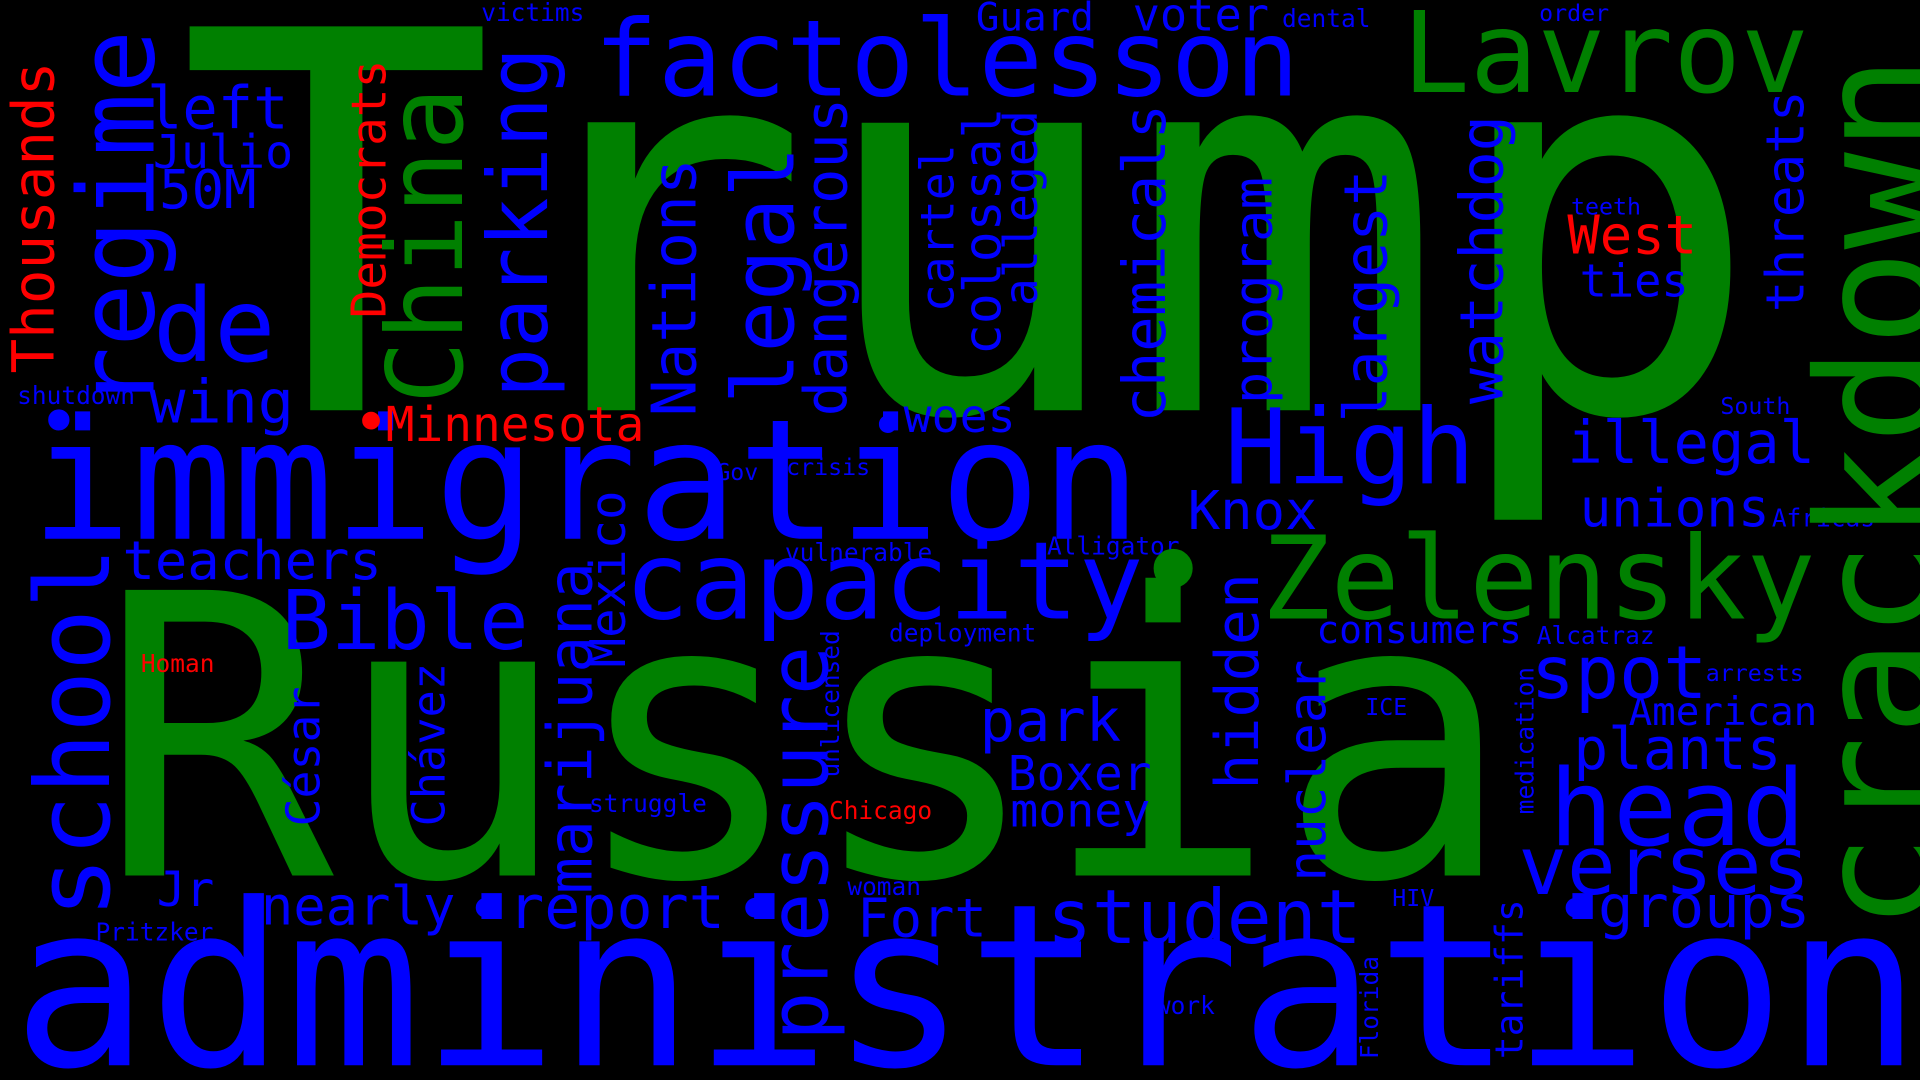 Image resolution: width=1920 pixels, height=1080 pixels. I want to click on word: Guard, so click(1035, 20).